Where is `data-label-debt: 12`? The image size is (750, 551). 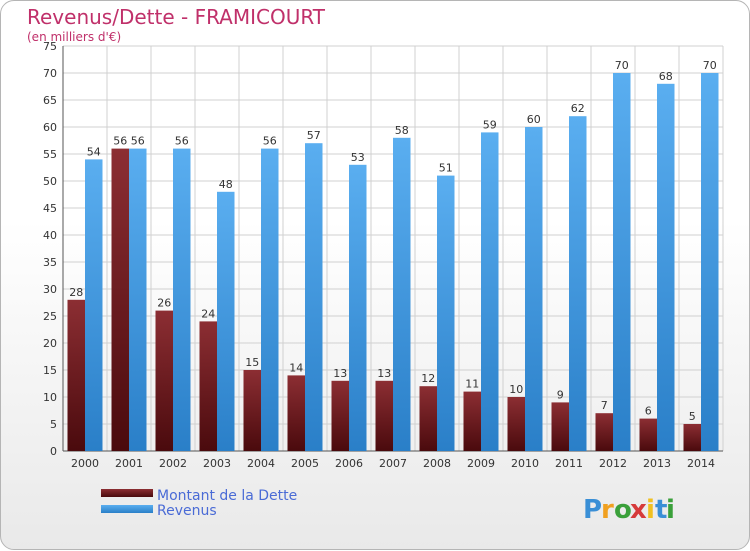 data-label-debt: 12 is located at coordinates (428, 378).